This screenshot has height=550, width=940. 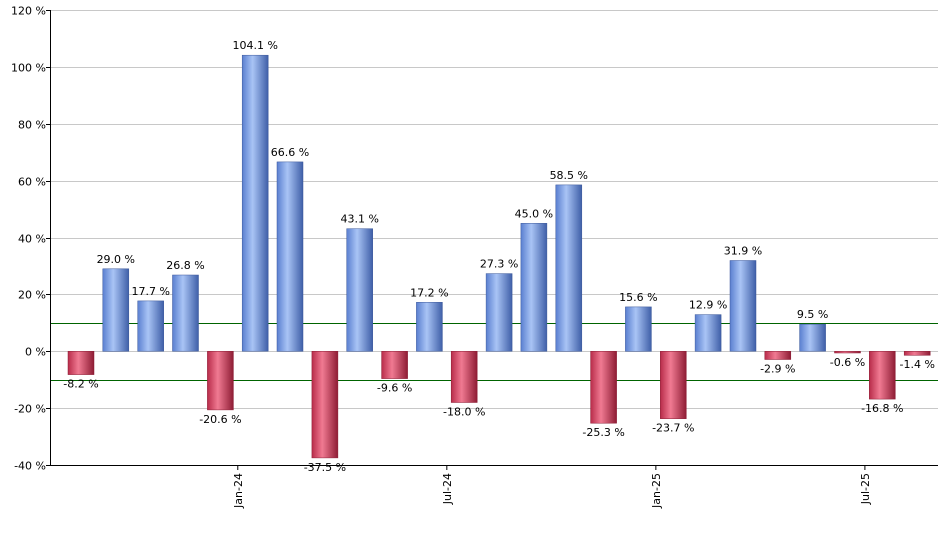 I want to click on x-tick-label: Jul-24, so click(x=447, y=489).